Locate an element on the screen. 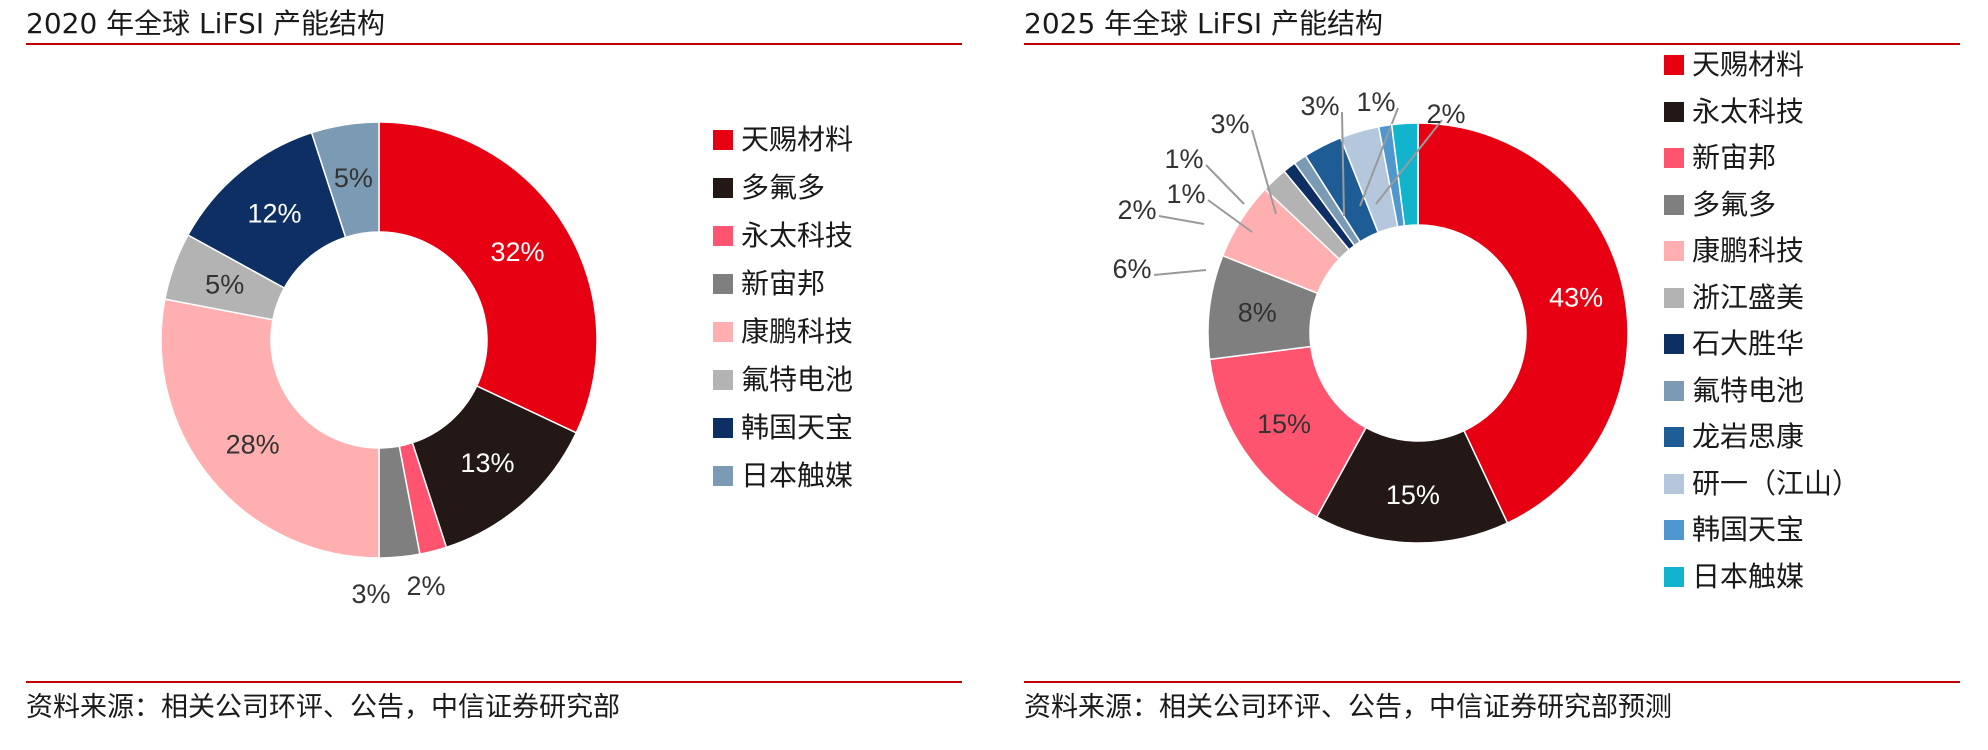 The width and height of the screenshot is (1988, 750). legend-item-石大胜华: 石大胜华 is located at coordinates (1734, 344).